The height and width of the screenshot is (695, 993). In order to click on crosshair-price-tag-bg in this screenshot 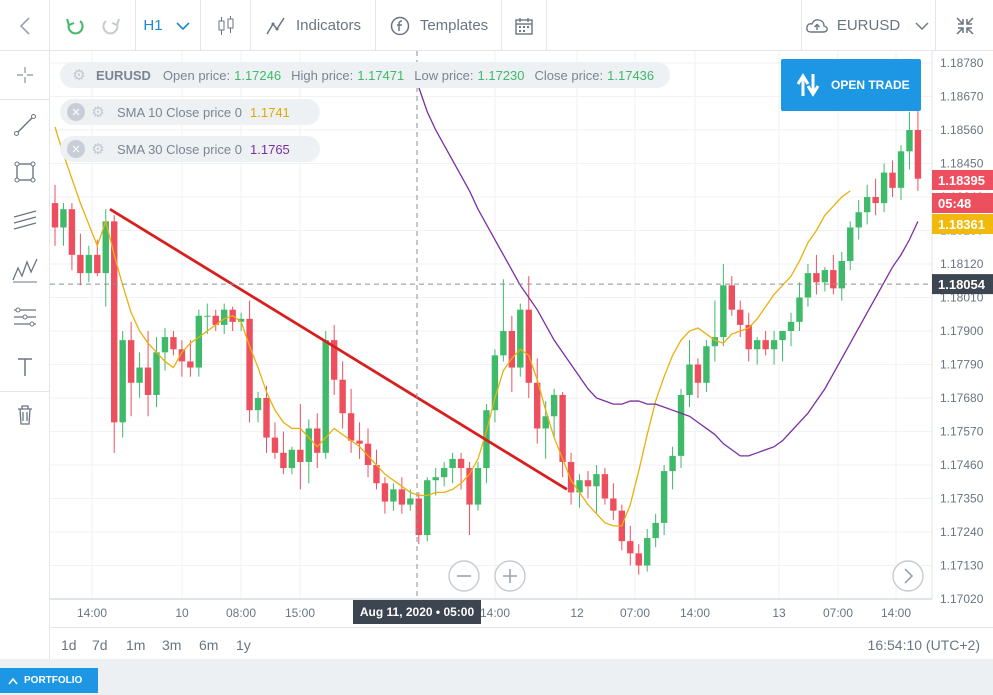, I will do `click(962, 284)`.